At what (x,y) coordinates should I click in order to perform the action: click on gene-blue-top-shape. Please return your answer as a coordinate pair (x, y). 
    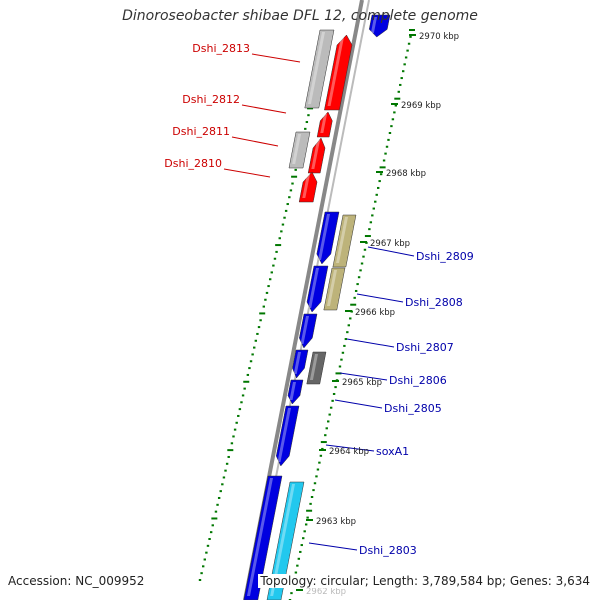
    Looking at the image, I should click on (379, 26).